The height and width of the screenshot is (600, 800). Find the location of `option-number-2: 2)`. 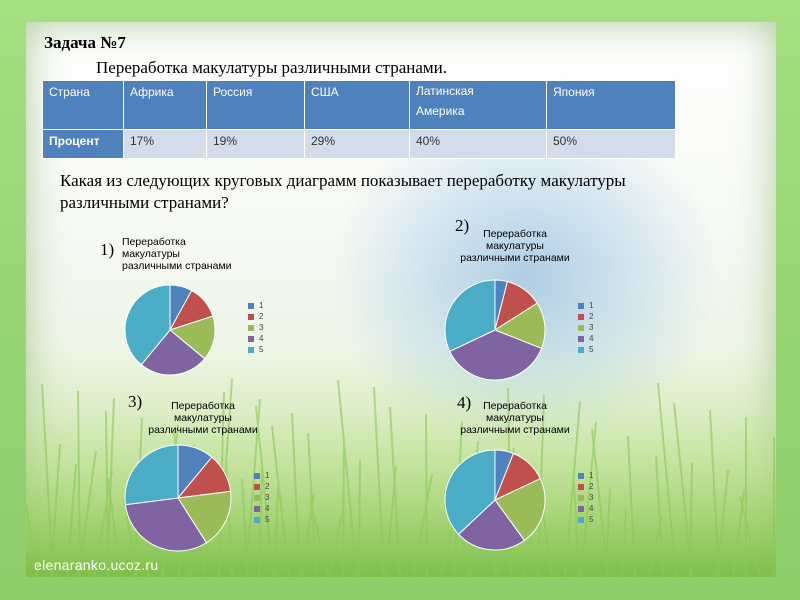

option-number-2: 2) is located at coordinates (462, 225).